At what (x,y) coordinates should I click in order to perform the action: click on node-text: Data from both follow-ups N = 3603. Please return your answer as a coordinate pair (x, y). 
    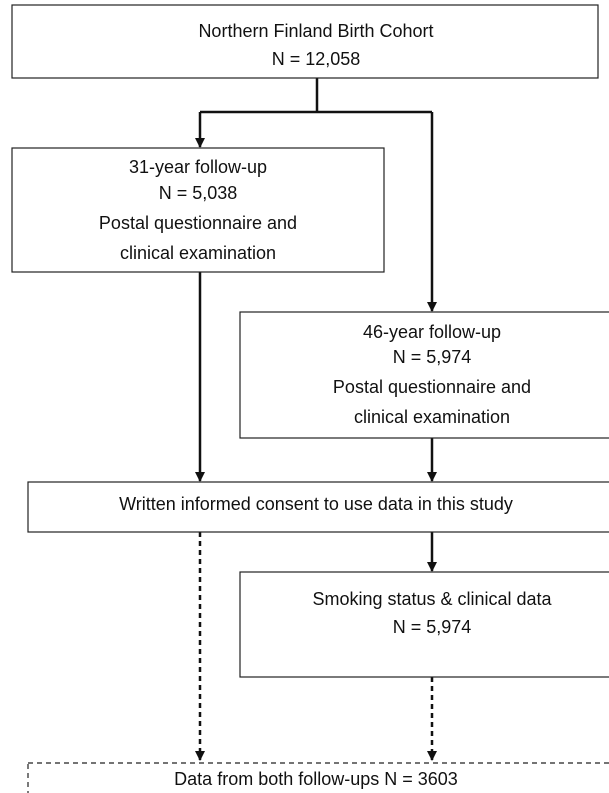
    Looking at the image, I should click on (316, 779).